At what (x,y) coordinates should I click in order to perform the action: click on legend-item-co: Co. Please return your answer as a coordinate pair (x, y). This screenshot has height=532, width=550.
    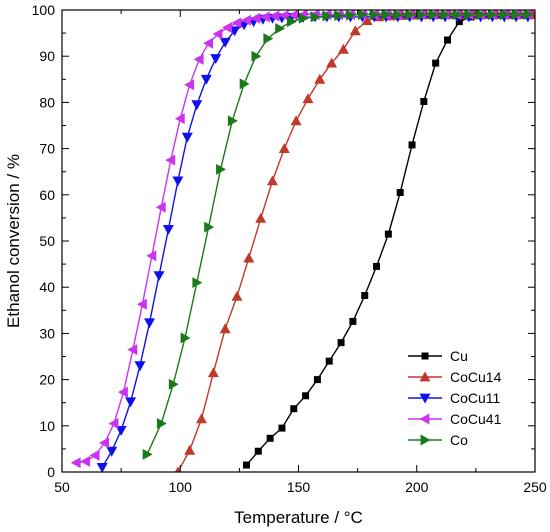
    Looking at the image, I should click on (438, 440).